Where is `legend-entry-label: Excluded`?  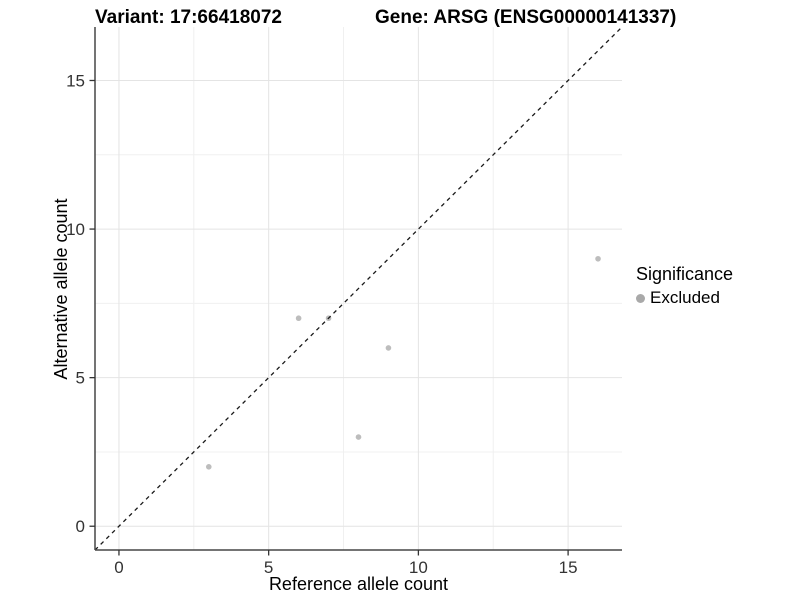 legend-entry-label: Excluded is located at coordinates (685, 297).